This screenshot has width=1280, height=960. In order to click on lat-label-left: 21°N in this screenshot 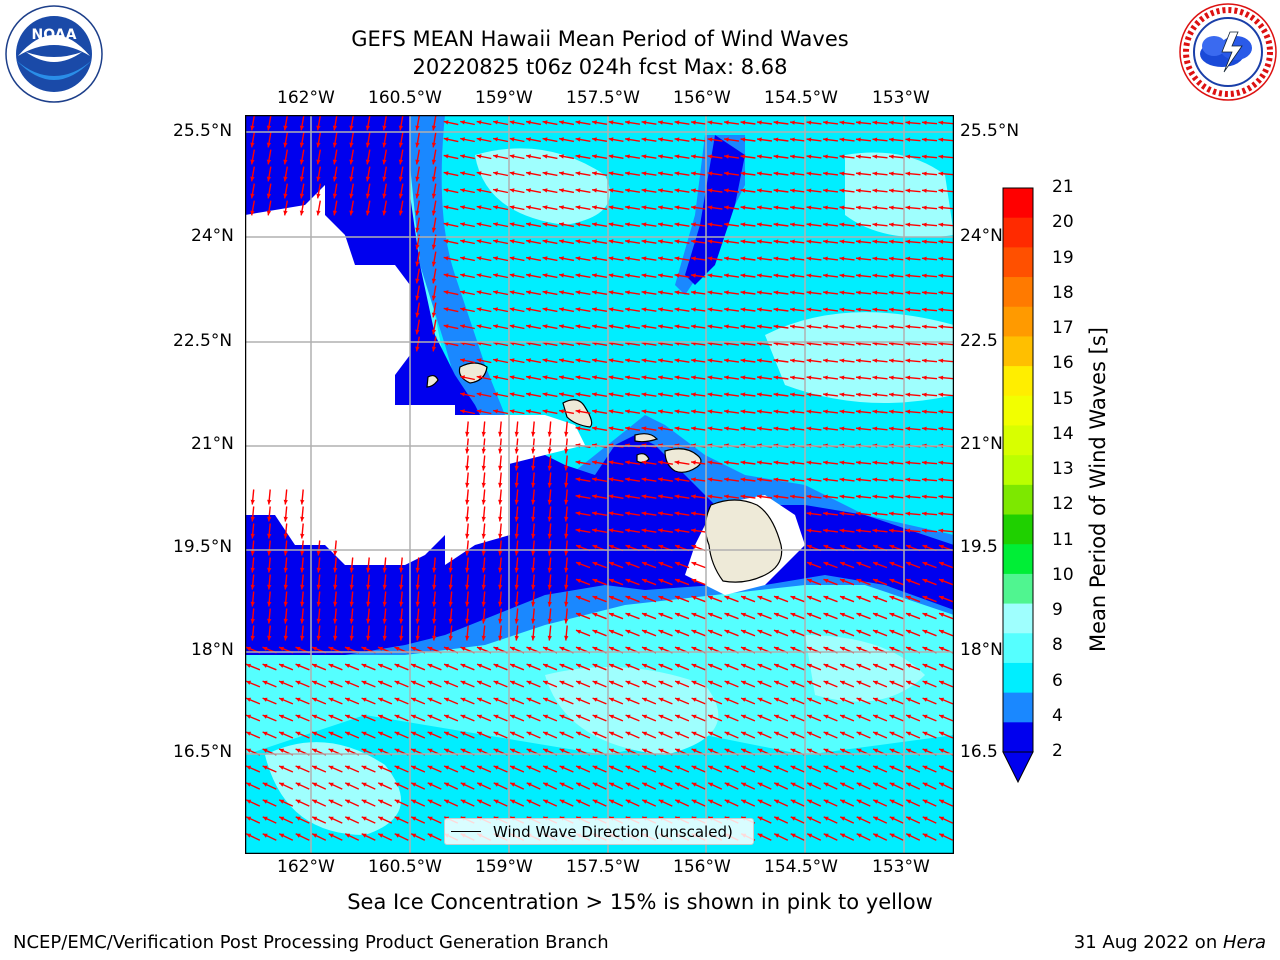, I will do `click(212, 444)`.